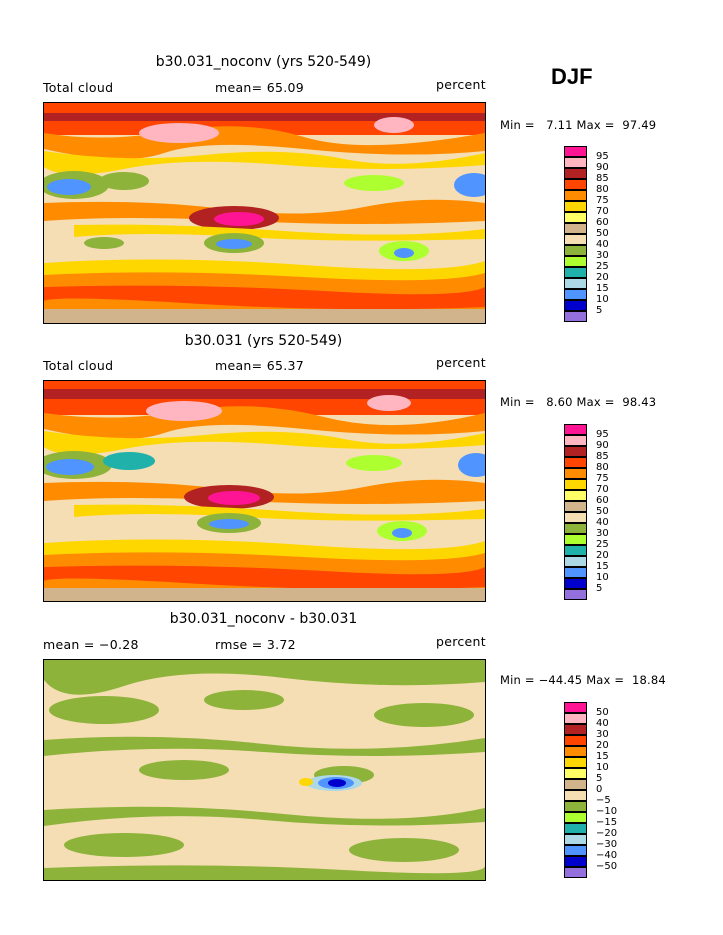 This screenshot has width=723, height=935. I want to click on panel-2-units: percent, so click(461, 362).